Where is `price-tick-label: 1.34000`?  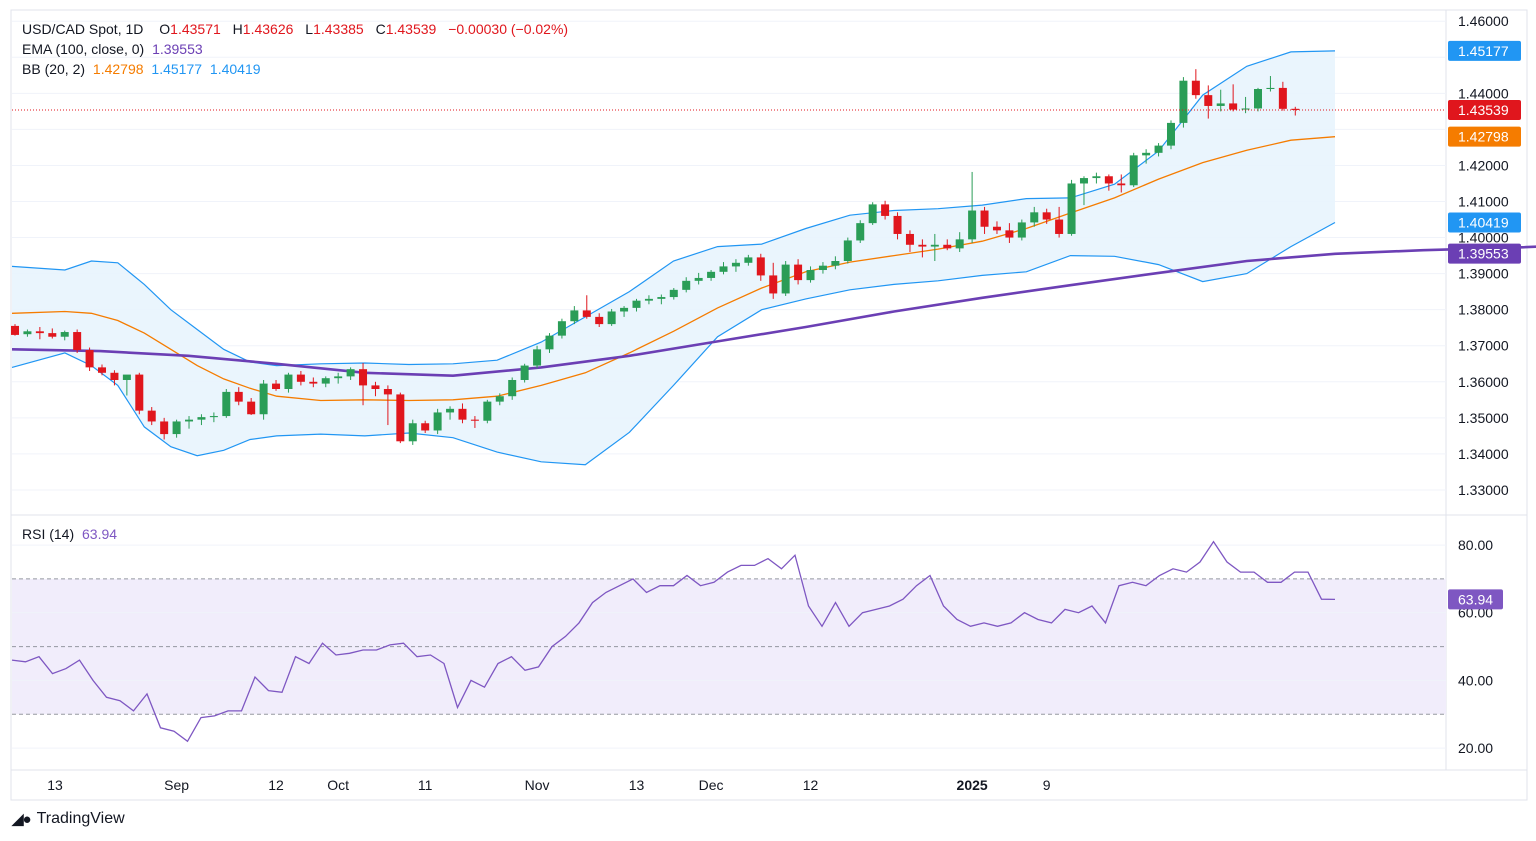 price-tick-label: 1.34000 is located at coordinates (1483, 454).